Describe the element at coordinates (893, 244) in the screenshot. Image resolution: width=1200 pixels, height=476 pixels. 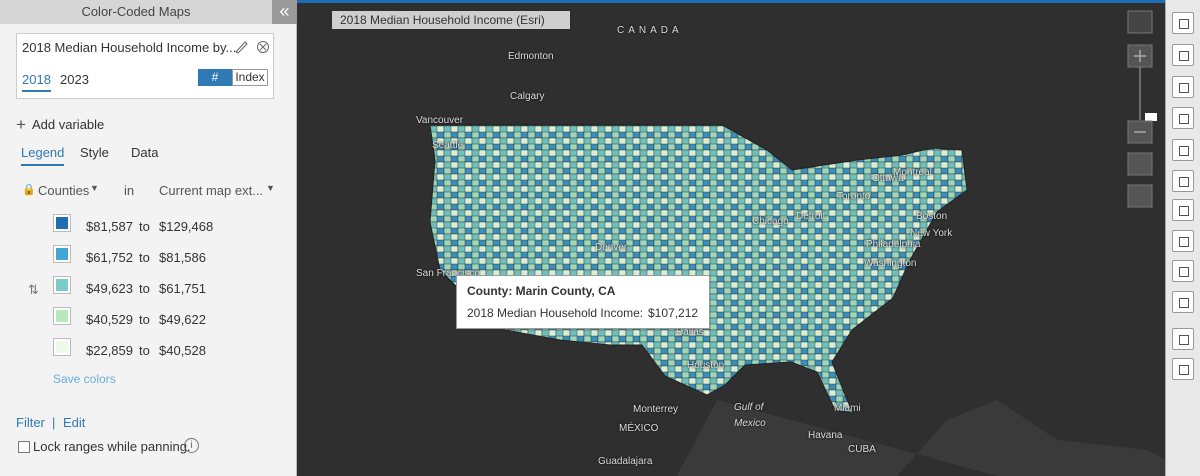
I see `map-label: Philadelphia` at that location.